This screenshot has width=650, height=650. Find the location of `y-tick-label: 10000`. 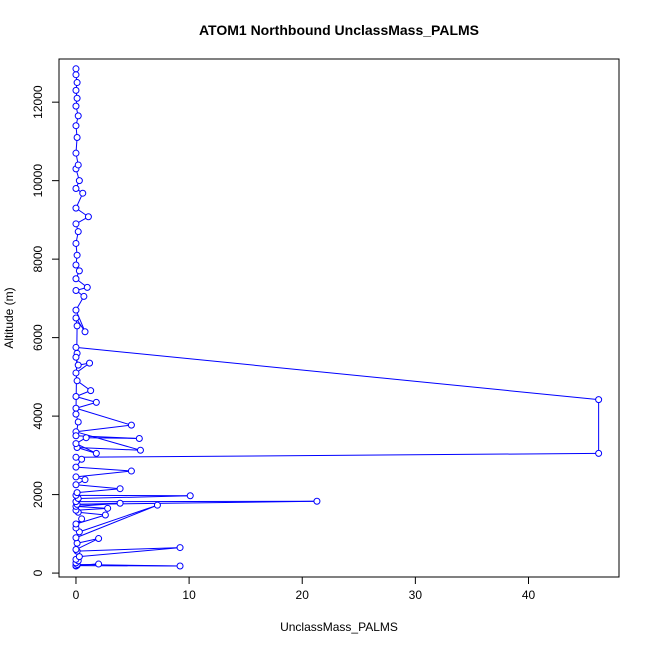

y-tick-label: 10000 is located at coordinates (38, 181).